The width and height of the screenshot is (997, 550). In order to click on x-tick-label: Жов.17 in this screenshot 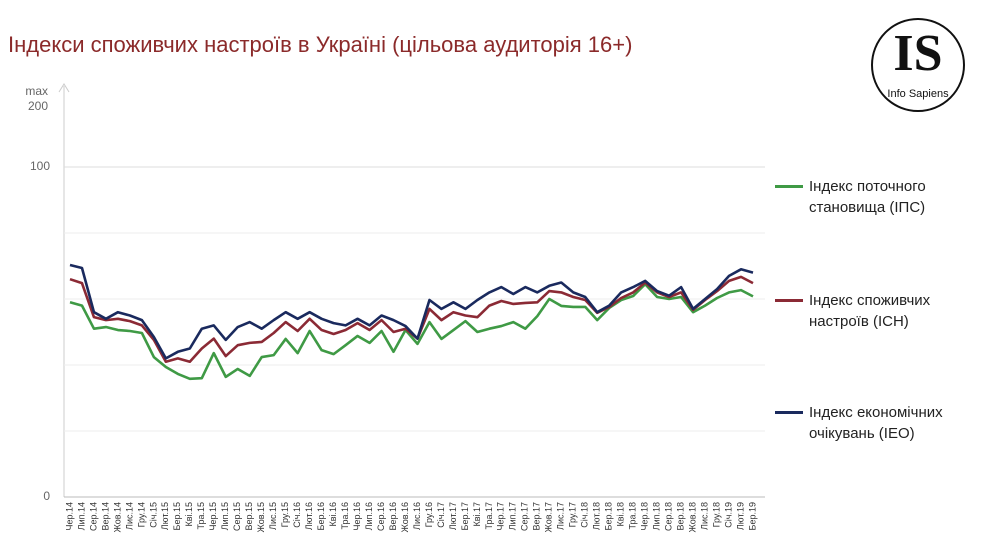, I will do `click(549, 517)`.